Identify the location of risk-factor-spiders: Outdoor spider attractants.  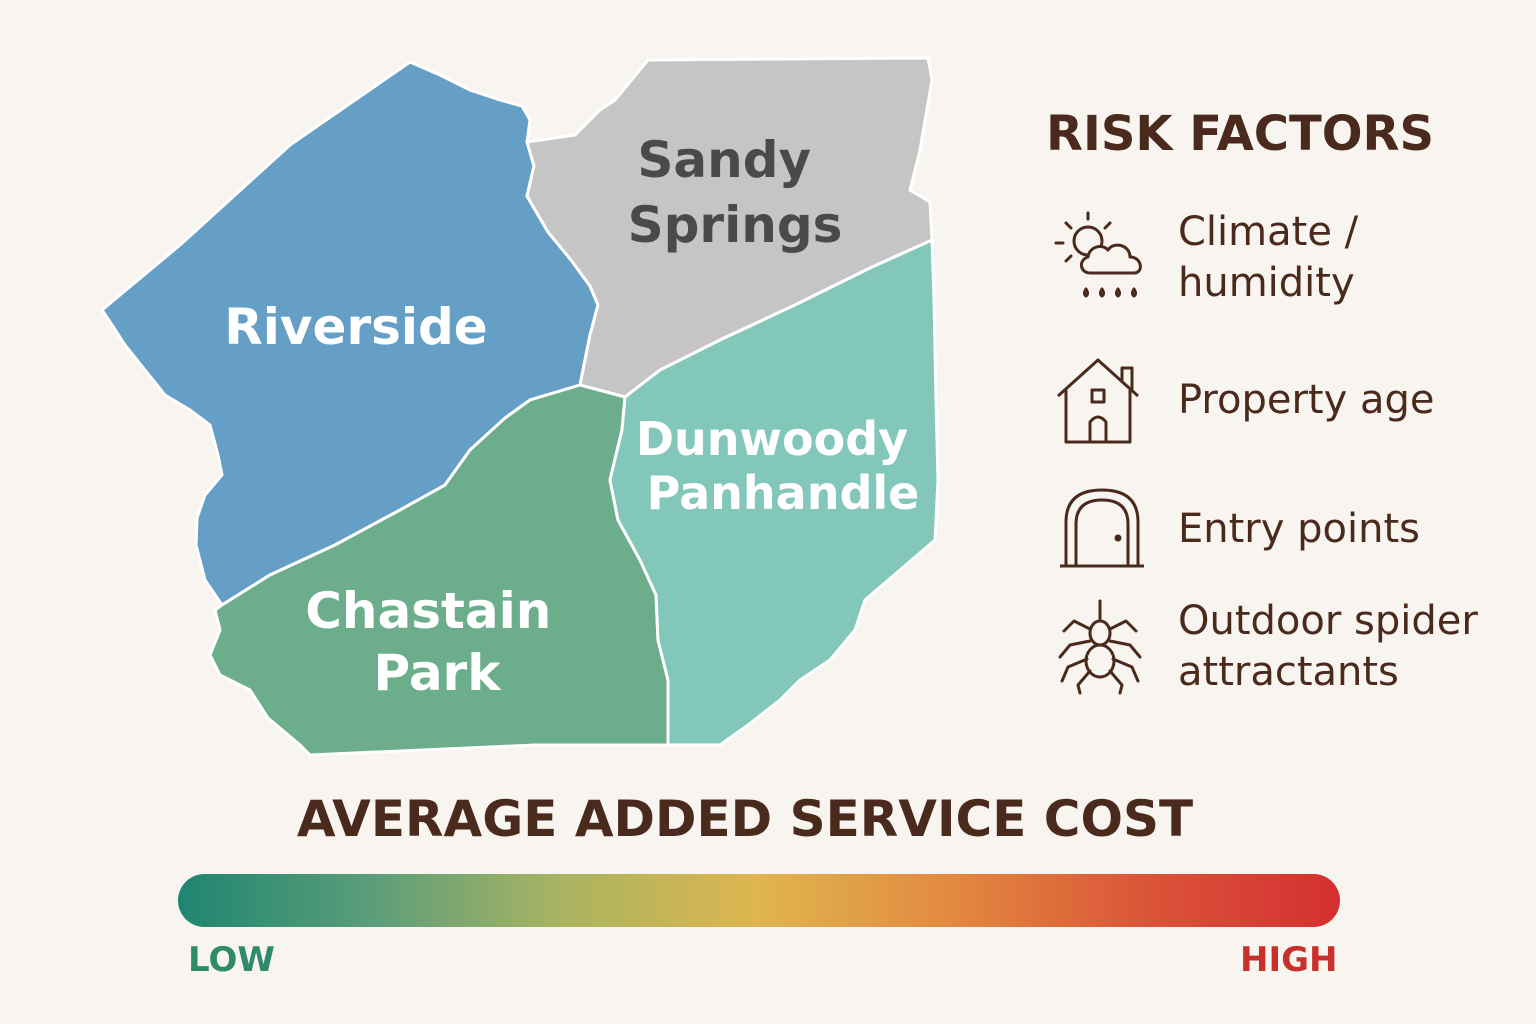
(1284, 647).